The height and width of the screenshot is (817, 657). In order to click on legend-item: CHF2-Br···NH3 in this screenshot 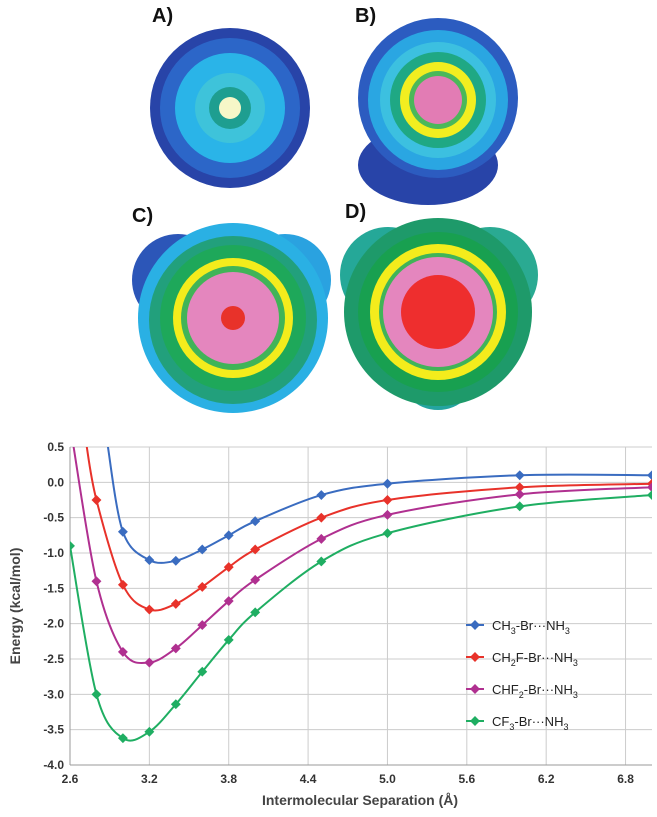, I will do `click(522, 691)`.